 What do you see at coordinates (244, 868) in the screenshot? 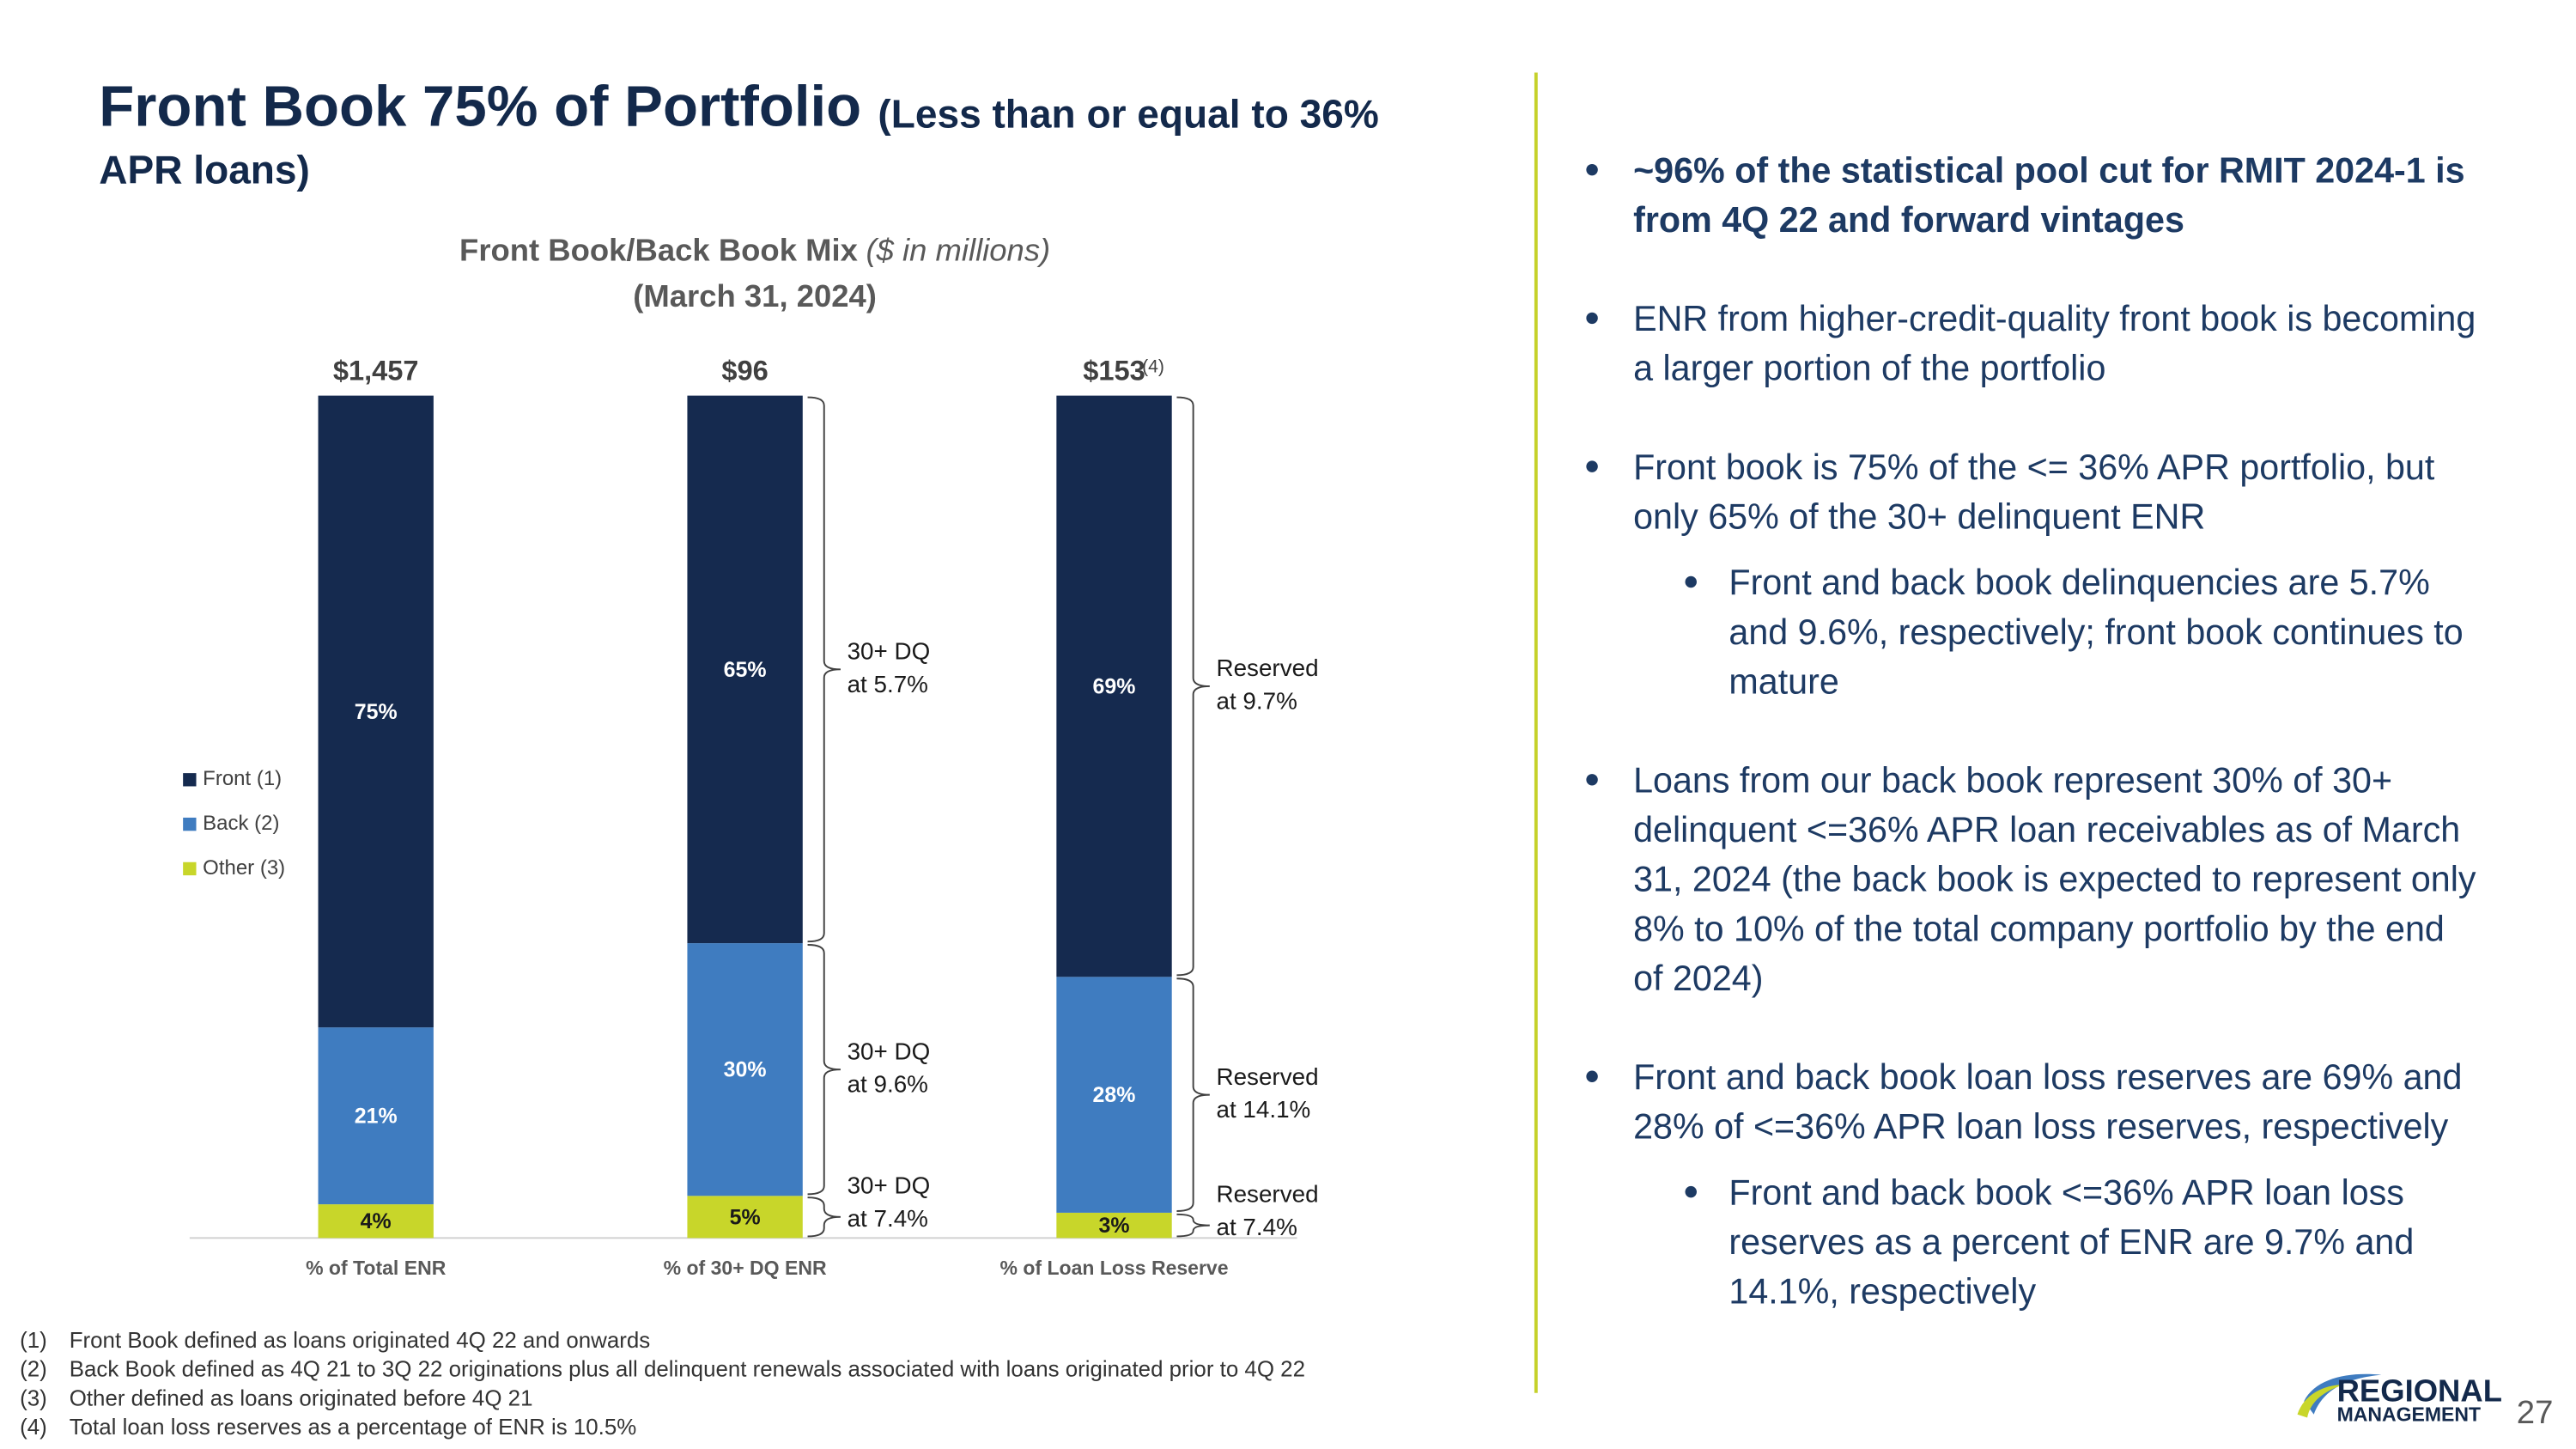
I see `legend-label: Other (3)` at bounding box center [244, 868].